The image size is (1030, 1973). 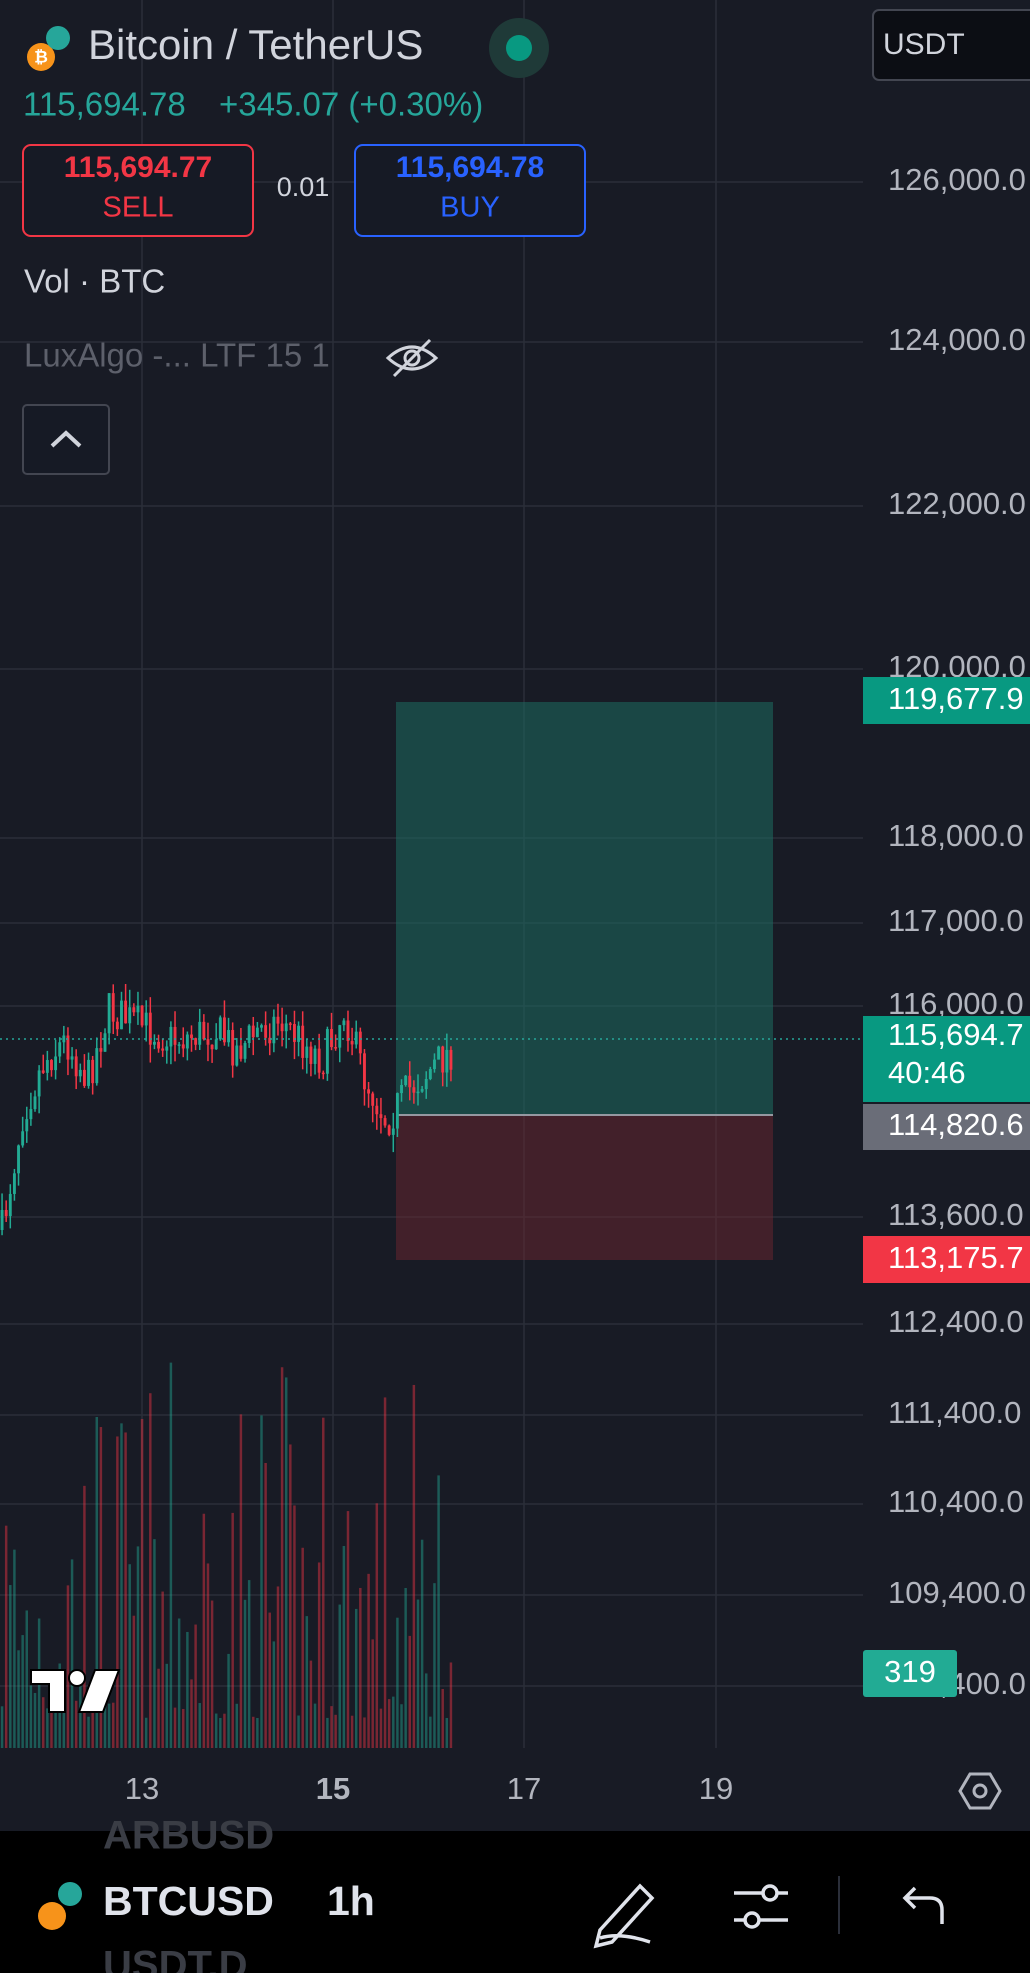 I want to click on loss-zone, so click(x=584, y=1187).